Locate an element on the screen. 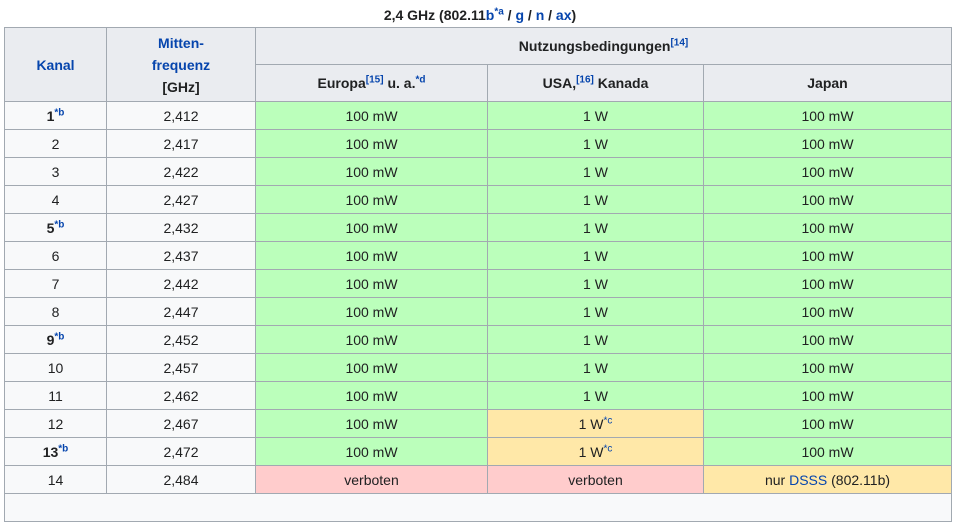 The image size is (960, 522). europa-suffix: u. a. is located at coordinates (399, 83).